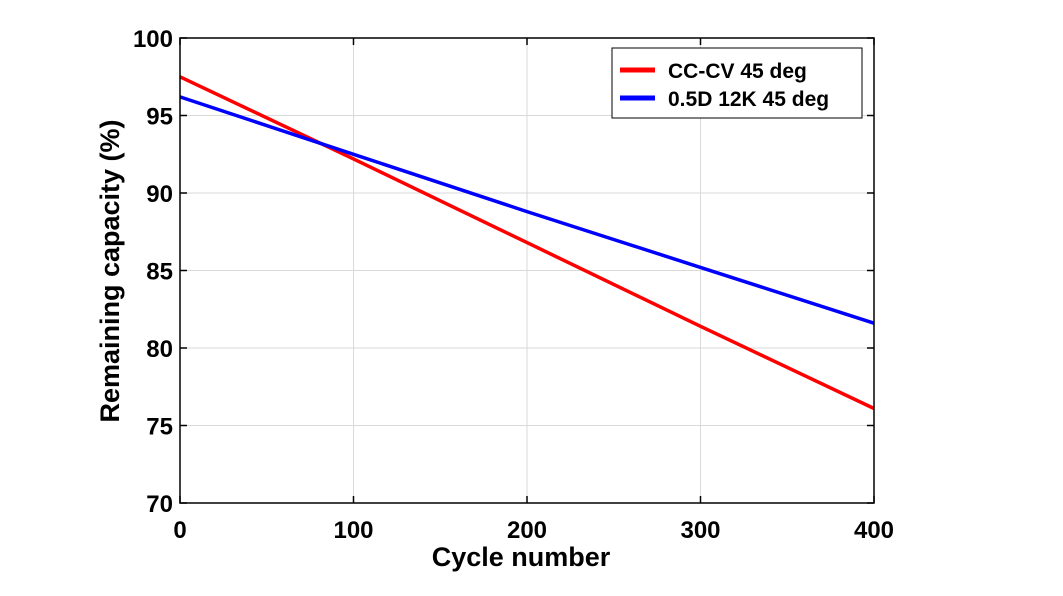 The height and width of the screenshot is (596, 1063). What do you see at coordinates (159, 117) in the screenshot?
I see `y-tick-label-95: 95` at bounding box center [159, 117].